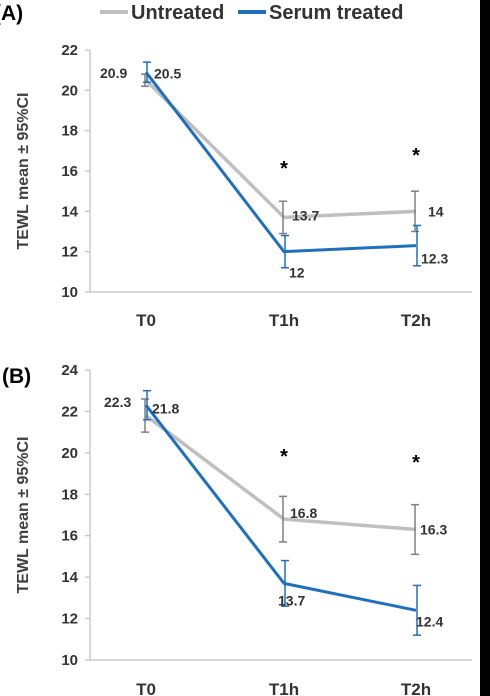 This screenshot has height=696, width=490. I want to click on y-tick-label: 24, so click(69, 370).